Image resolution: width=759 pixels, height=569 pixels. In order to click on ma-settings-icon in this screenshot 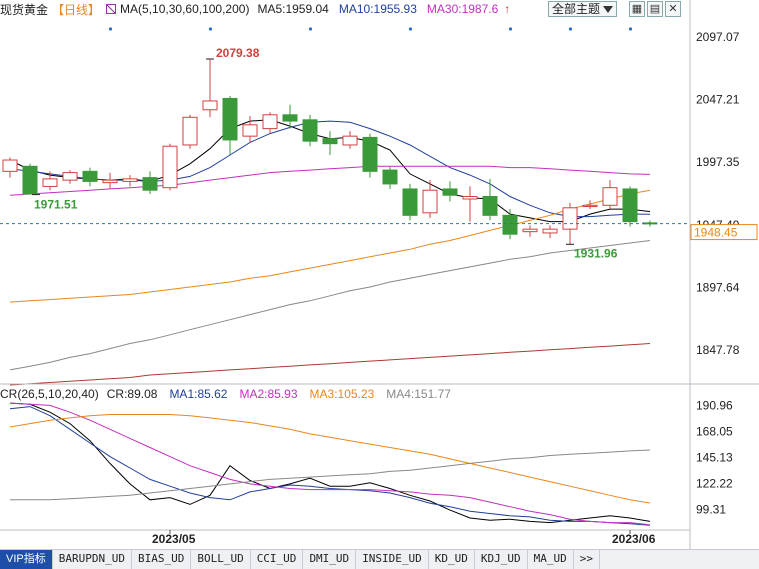, I will do `click(111, 9)`.